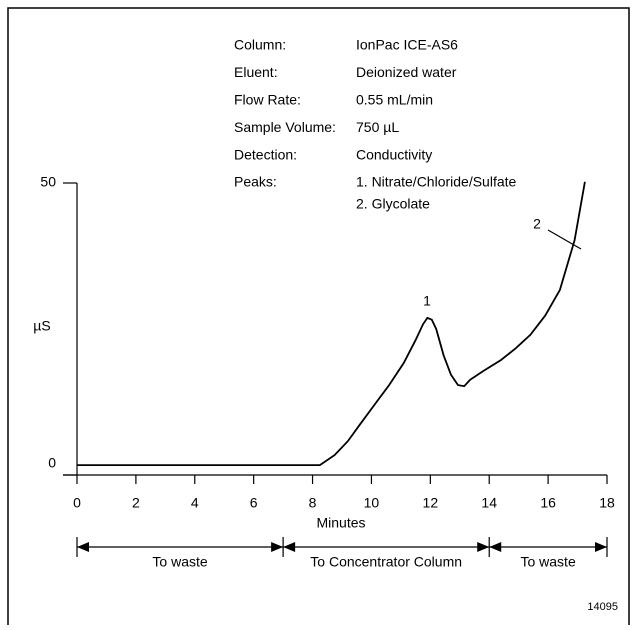 This screenshot has height=630, width=637. I want to click on peak-label: 1, so click(427, 301).